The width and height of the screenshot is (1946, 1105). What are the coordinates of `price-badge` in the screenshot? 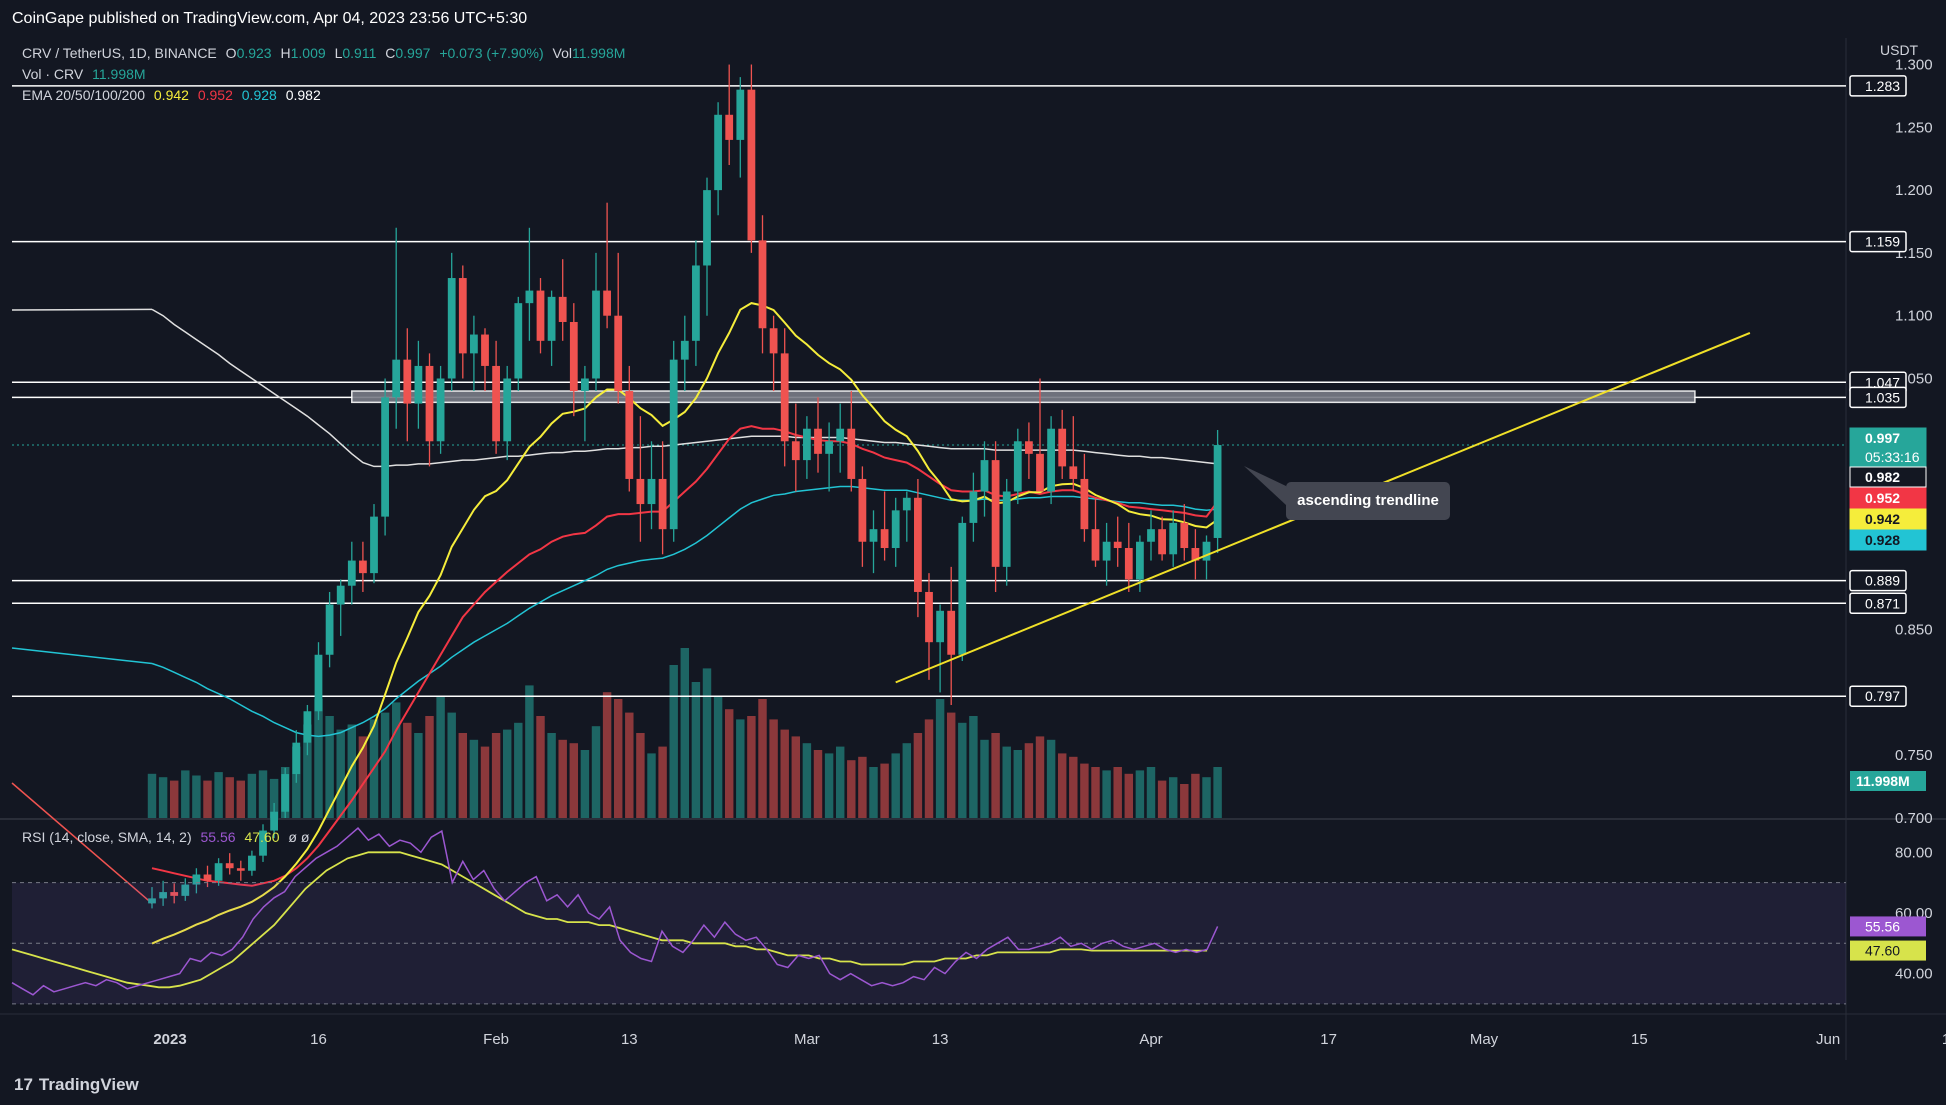 It's located at (1888, 519).